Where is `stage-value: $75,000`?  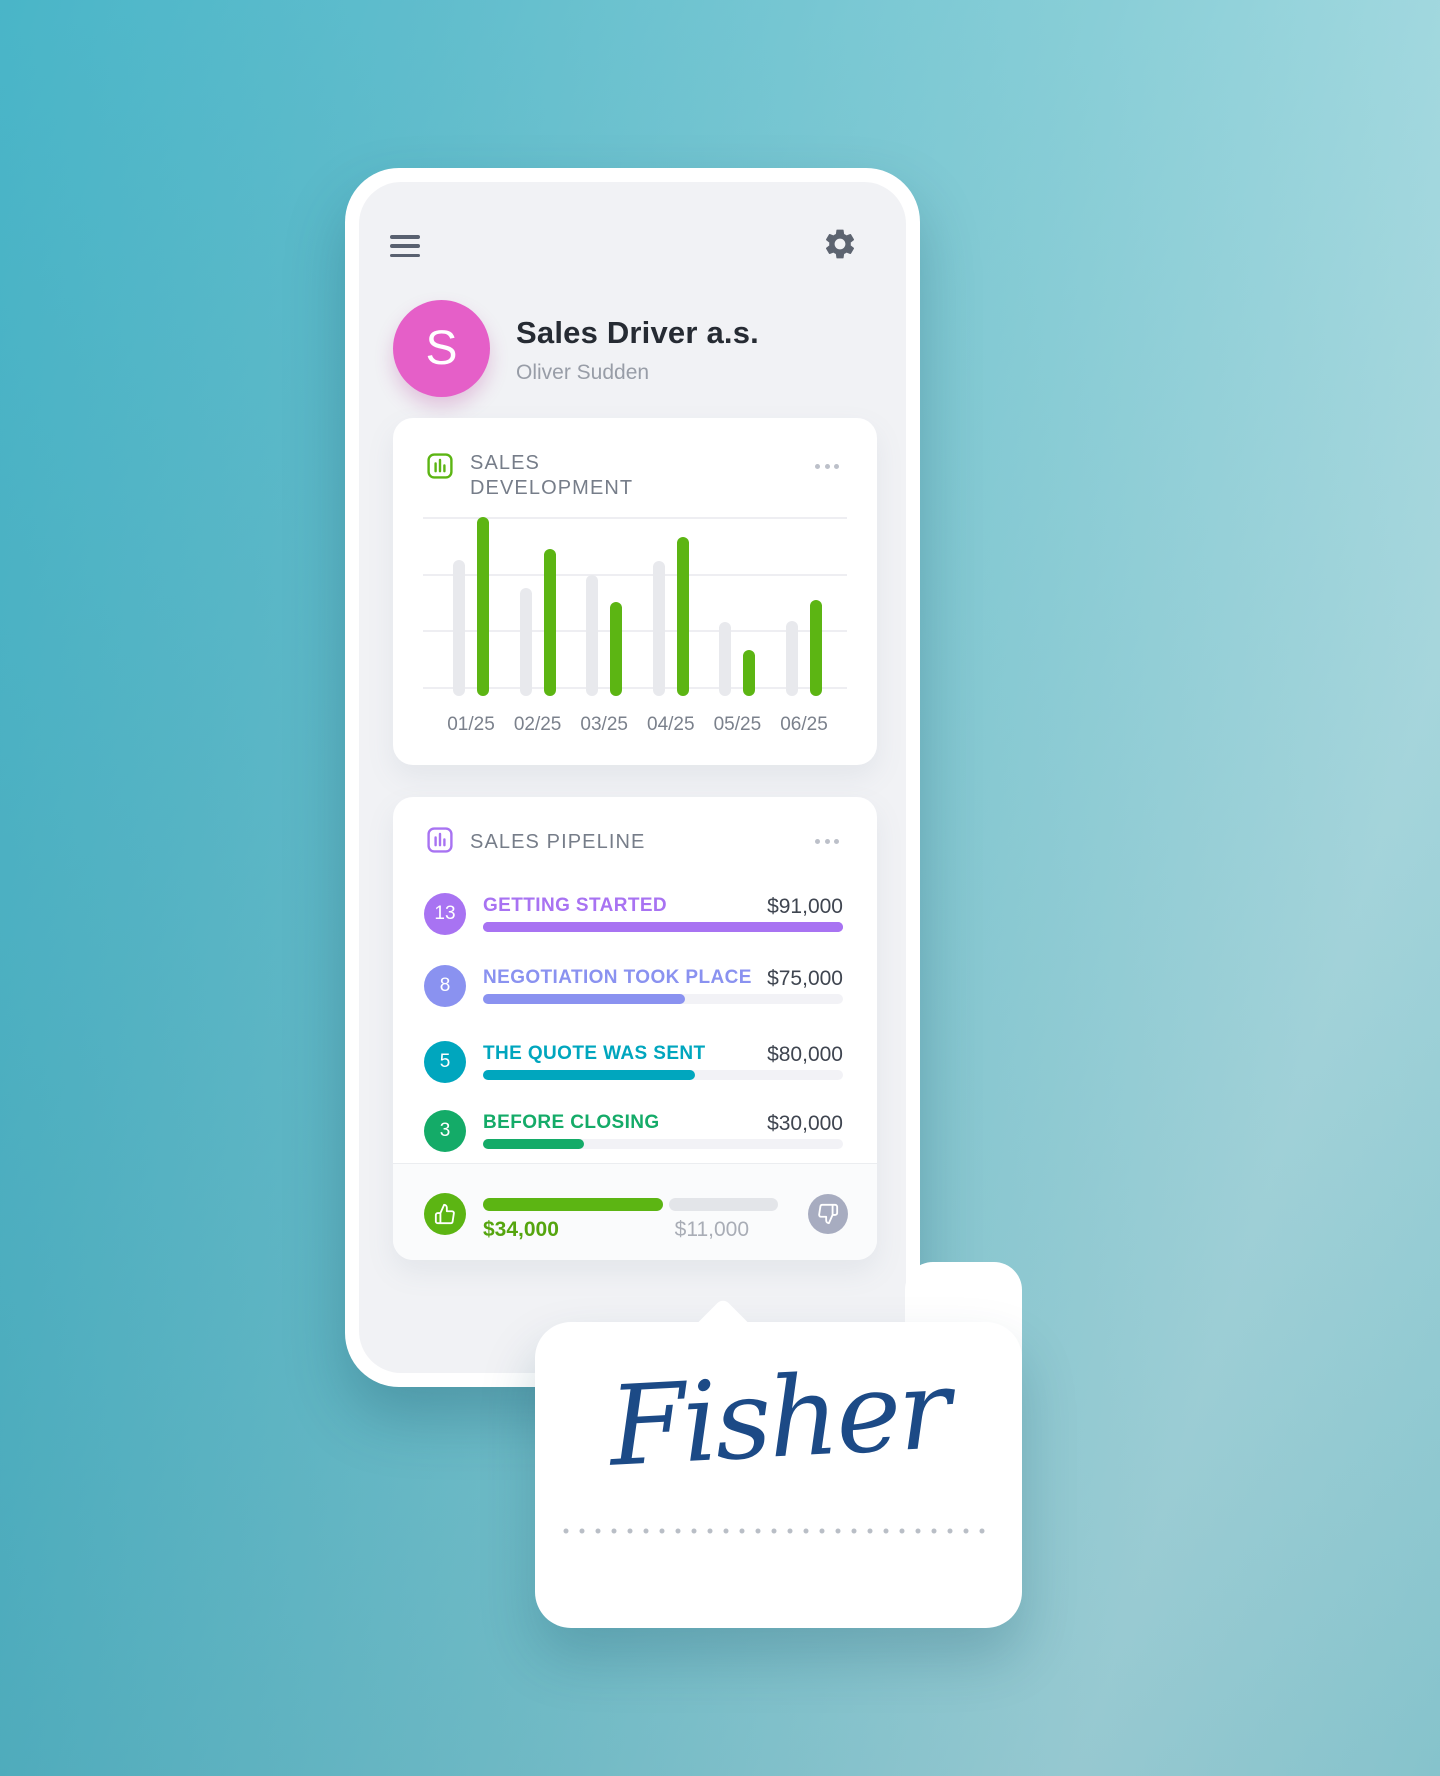
stage-value: $75,000 is located at coordinates (805, 978).